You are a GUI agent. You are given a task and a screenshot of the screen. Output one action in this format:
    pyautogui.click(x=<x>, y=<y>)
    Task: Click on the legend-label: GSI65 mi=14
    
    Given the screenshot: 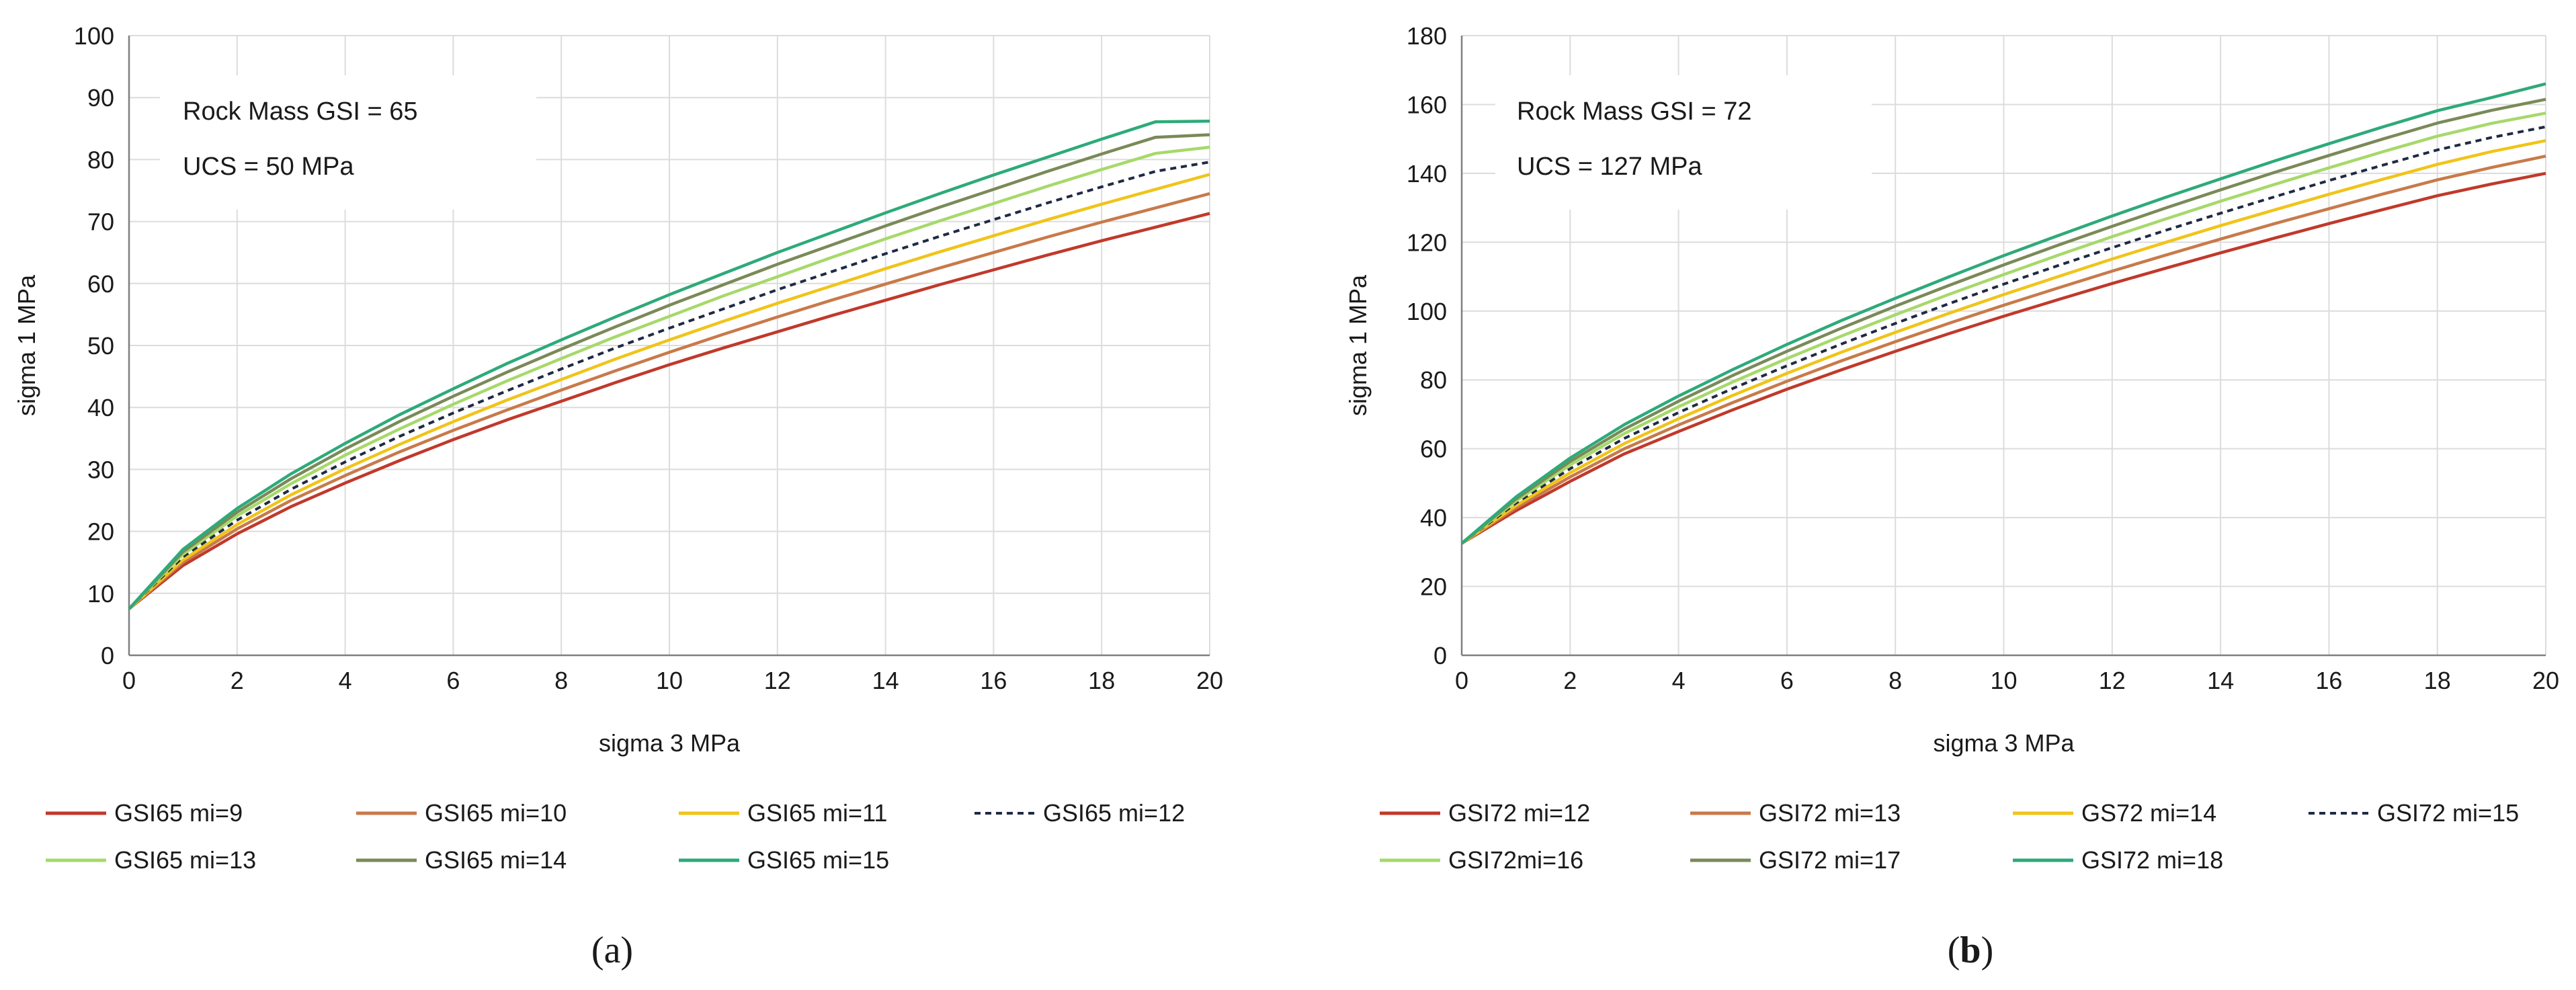 What is the action you would take?
    pyautogui.click(x=496, y=860)
    